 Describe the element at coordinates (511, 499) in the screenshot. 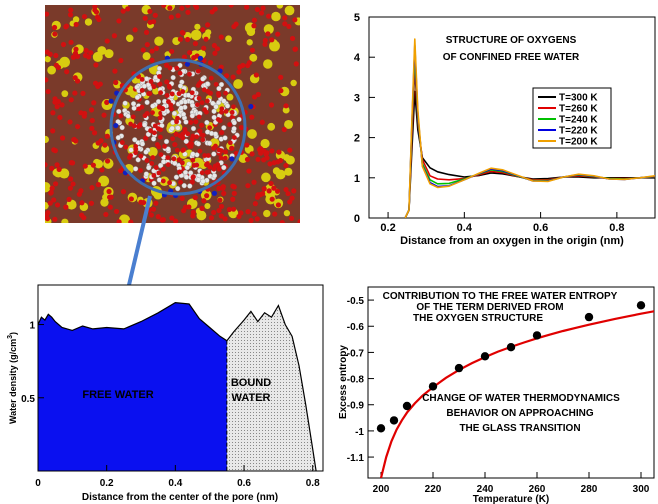

I see `entropy-x-axis-label: Temperature (K)` at that location.